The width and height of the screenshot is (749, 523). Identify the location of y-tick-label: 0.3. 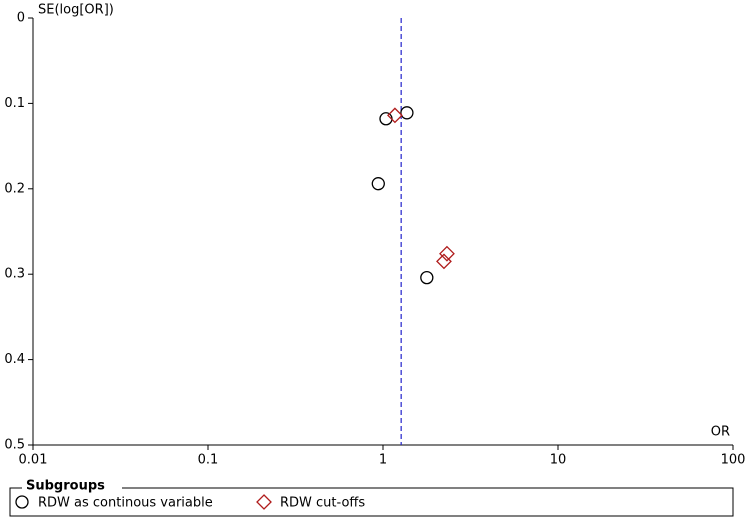
(14, 274).